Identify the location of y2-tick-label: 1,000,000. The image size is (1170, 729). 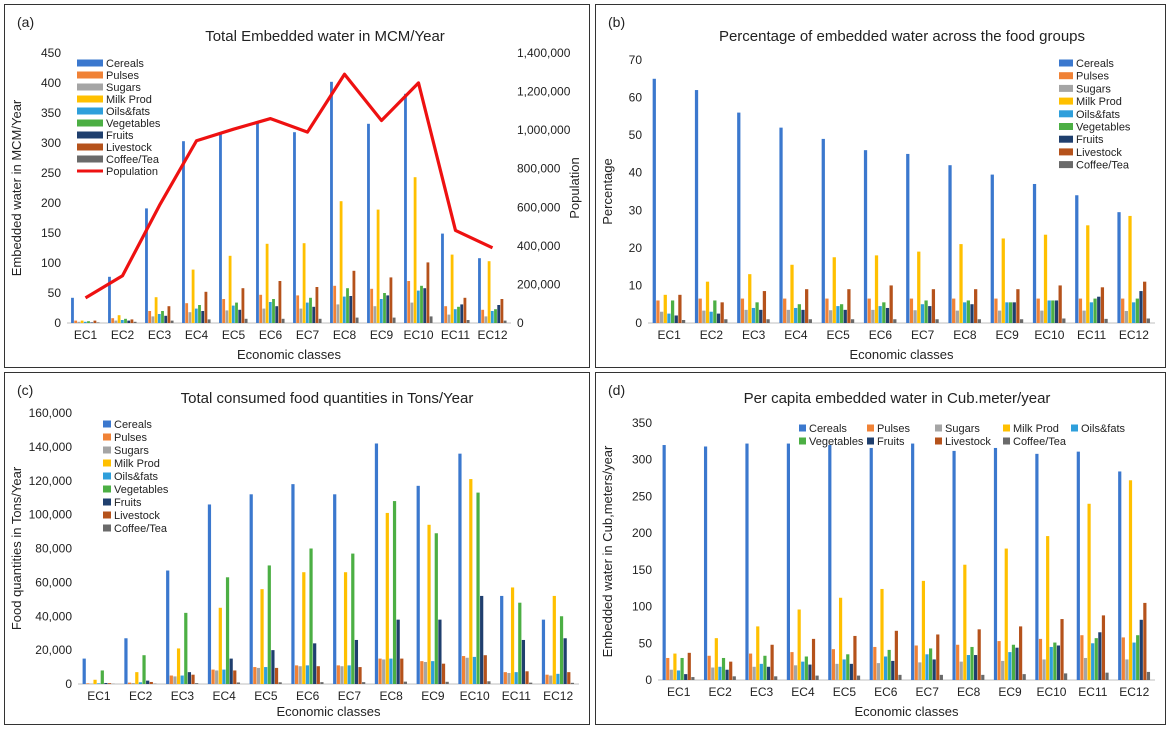
(544, 130).